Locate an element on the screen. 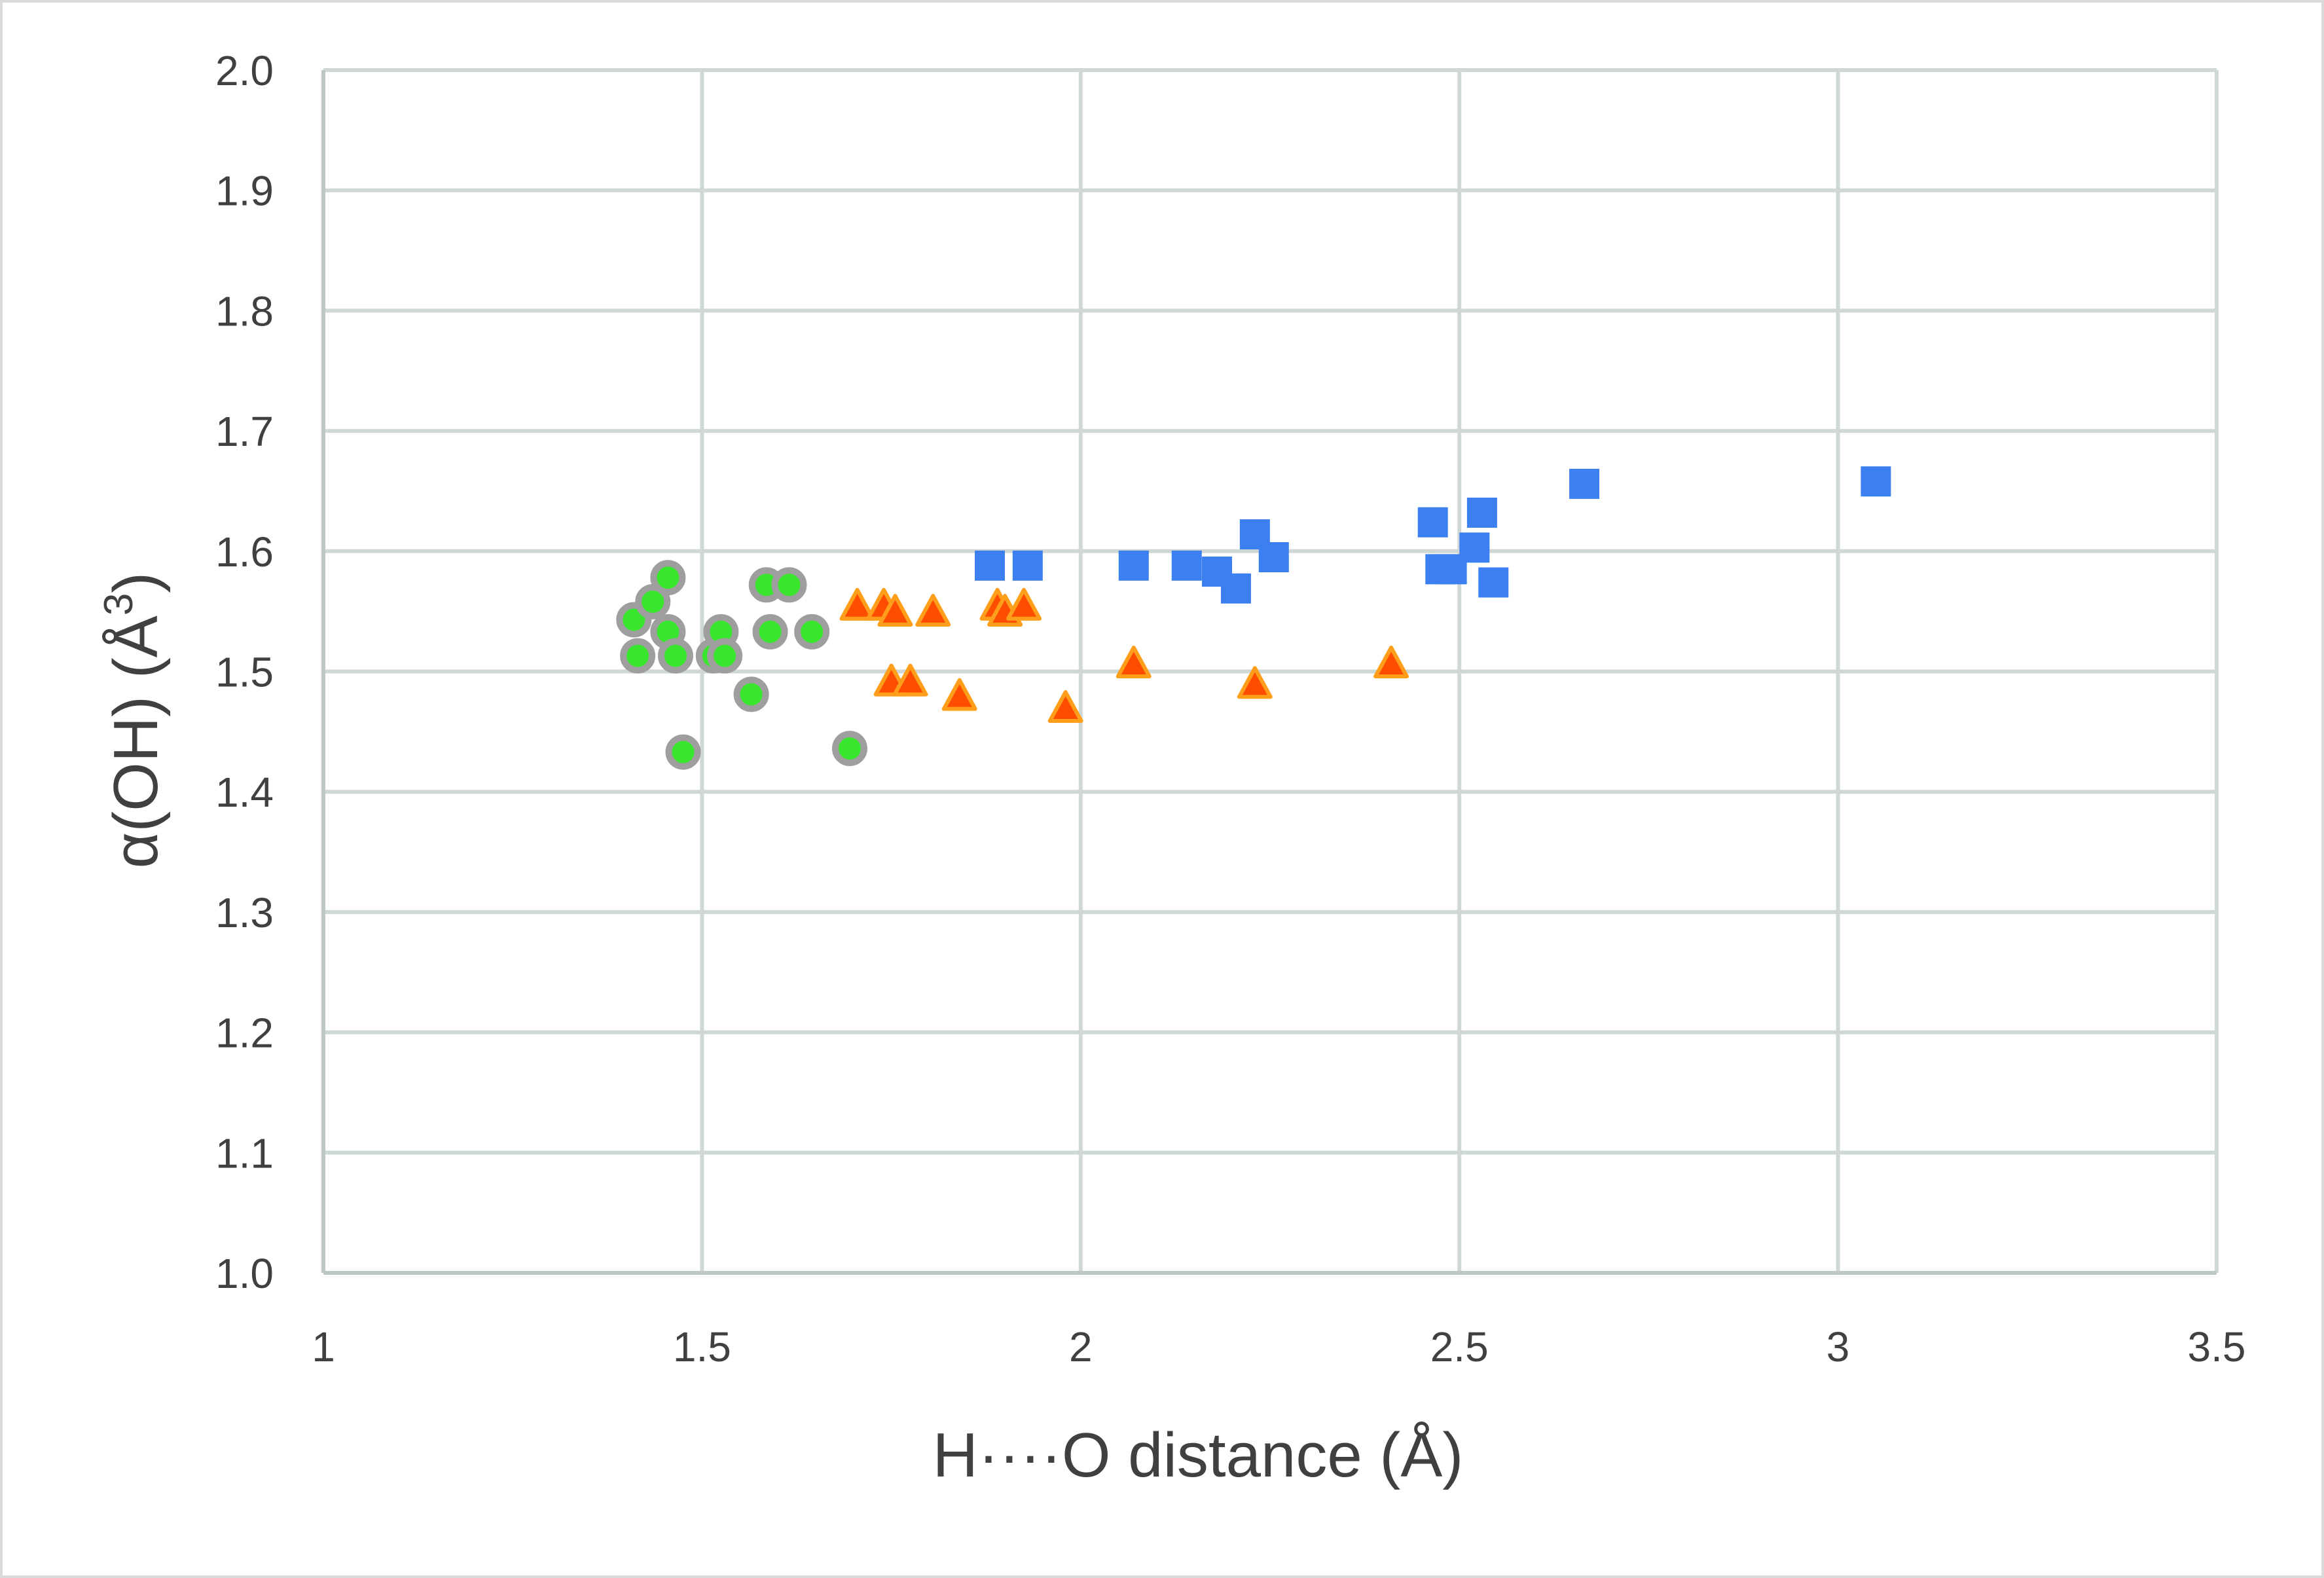  x-axis-title: H····O distance (Å) is located at coordinates (1198, 1455).